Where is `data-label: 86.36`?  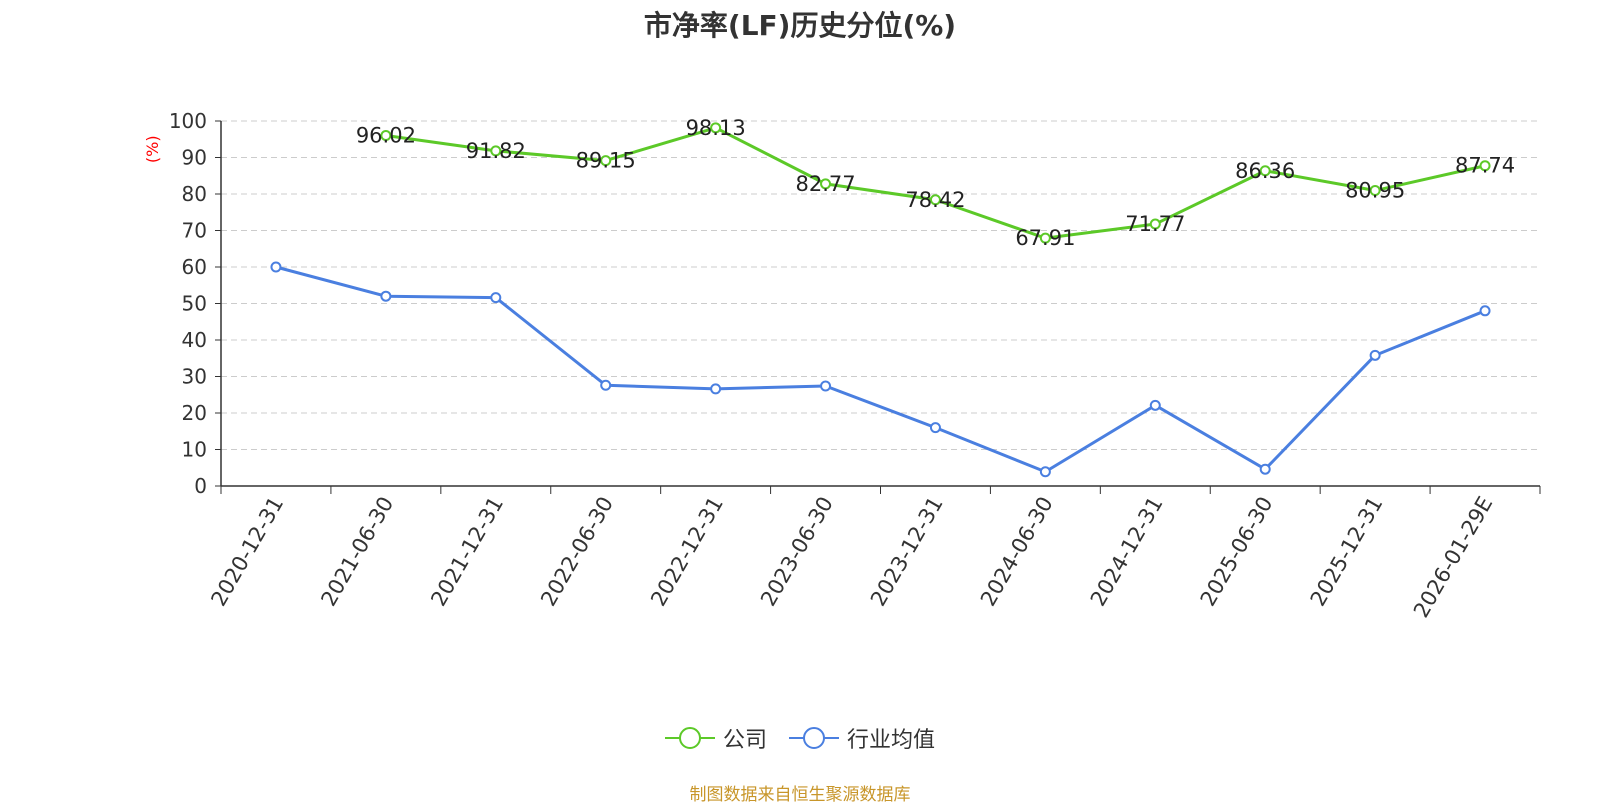 data-label: 86.36 is located at coordinates (1265, 171).